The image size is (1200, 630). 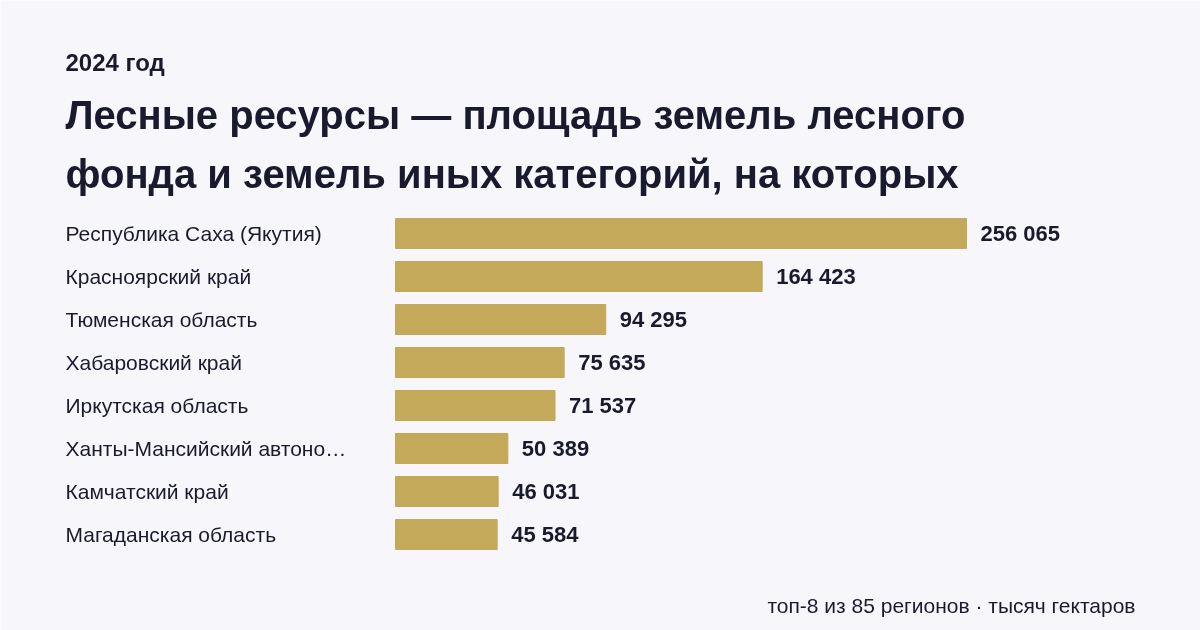 I want to click on y-tick-label: Камчатский край, so click(x=147, y=491).